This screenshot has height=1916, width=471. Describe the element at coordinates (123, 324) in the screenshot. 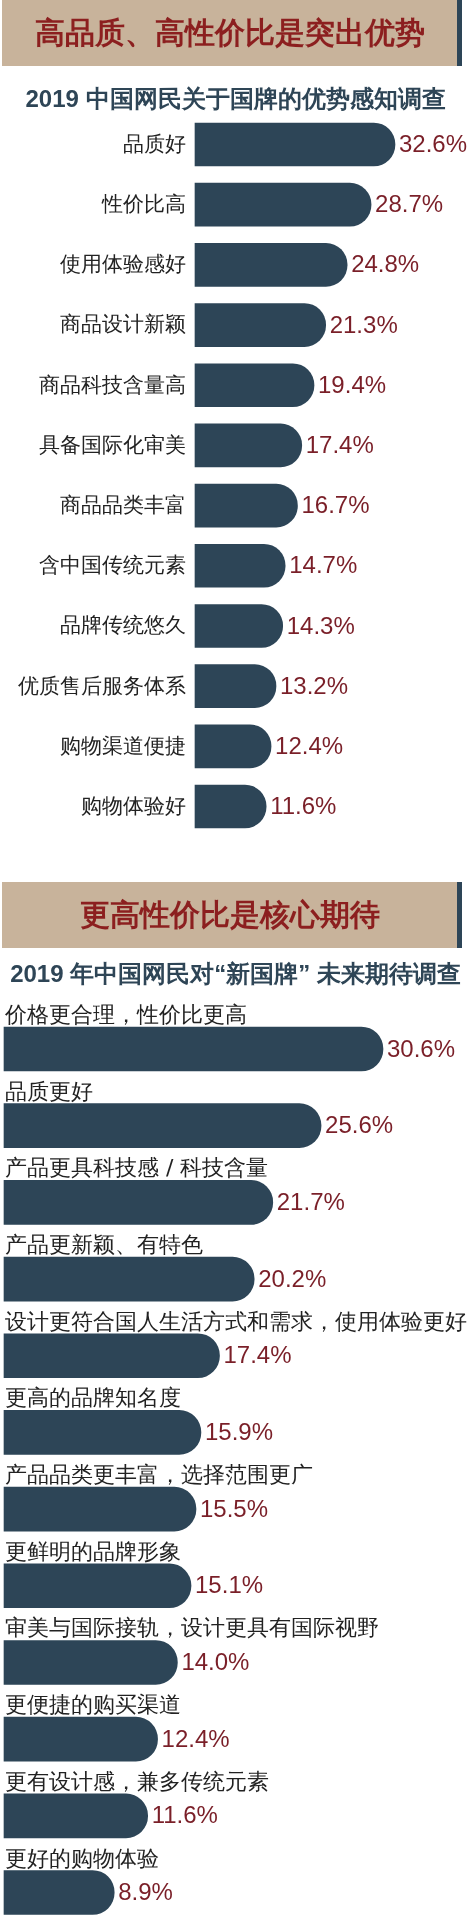

I see `y-tick-label: 商品设计新颖` at that location.